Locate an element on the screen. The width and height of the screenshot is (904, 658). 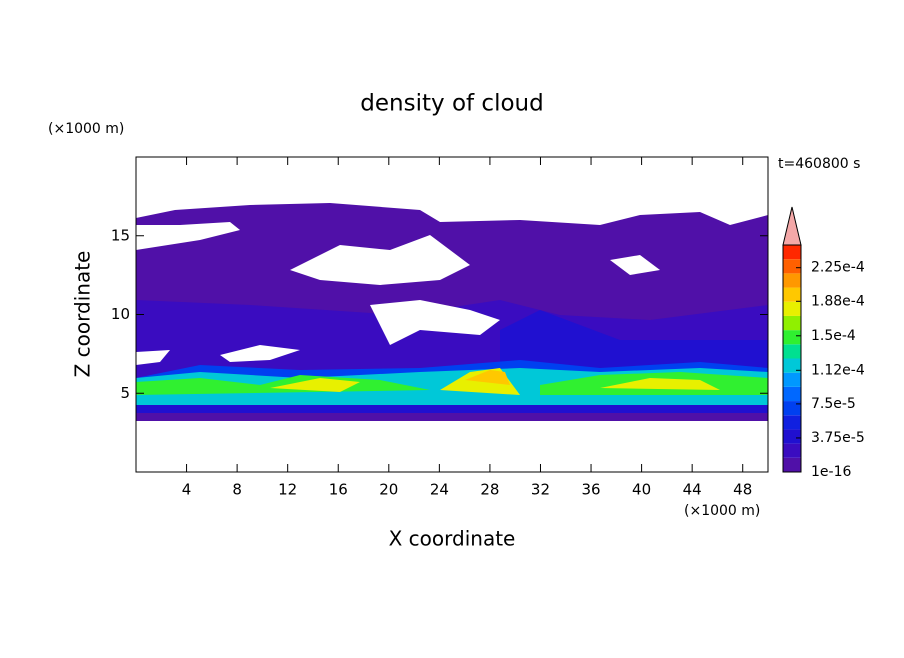
y-tick-label: 10 is located at coordinates (120, 314).